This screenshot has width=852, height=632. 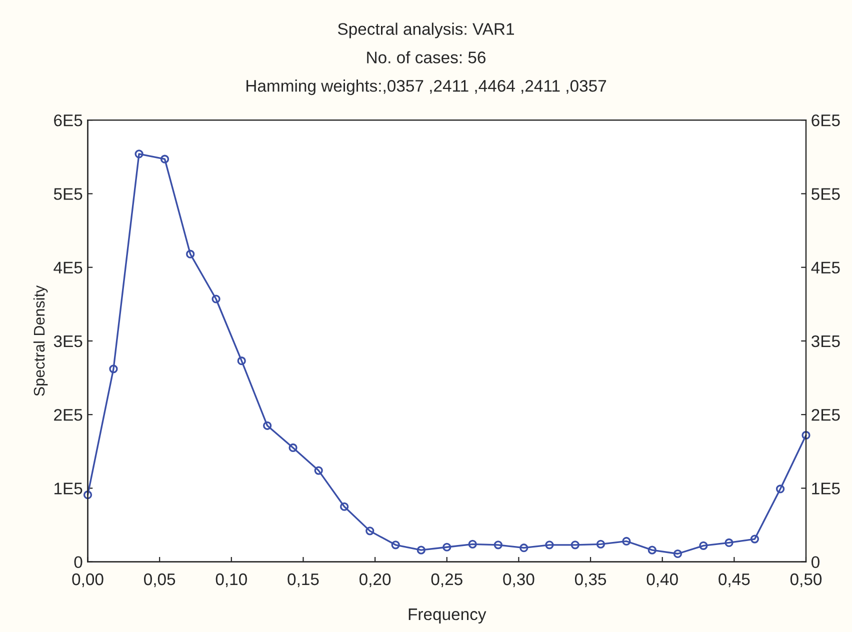 I want to click on x-tick-label: 0,15, so click(x=303, y=580).